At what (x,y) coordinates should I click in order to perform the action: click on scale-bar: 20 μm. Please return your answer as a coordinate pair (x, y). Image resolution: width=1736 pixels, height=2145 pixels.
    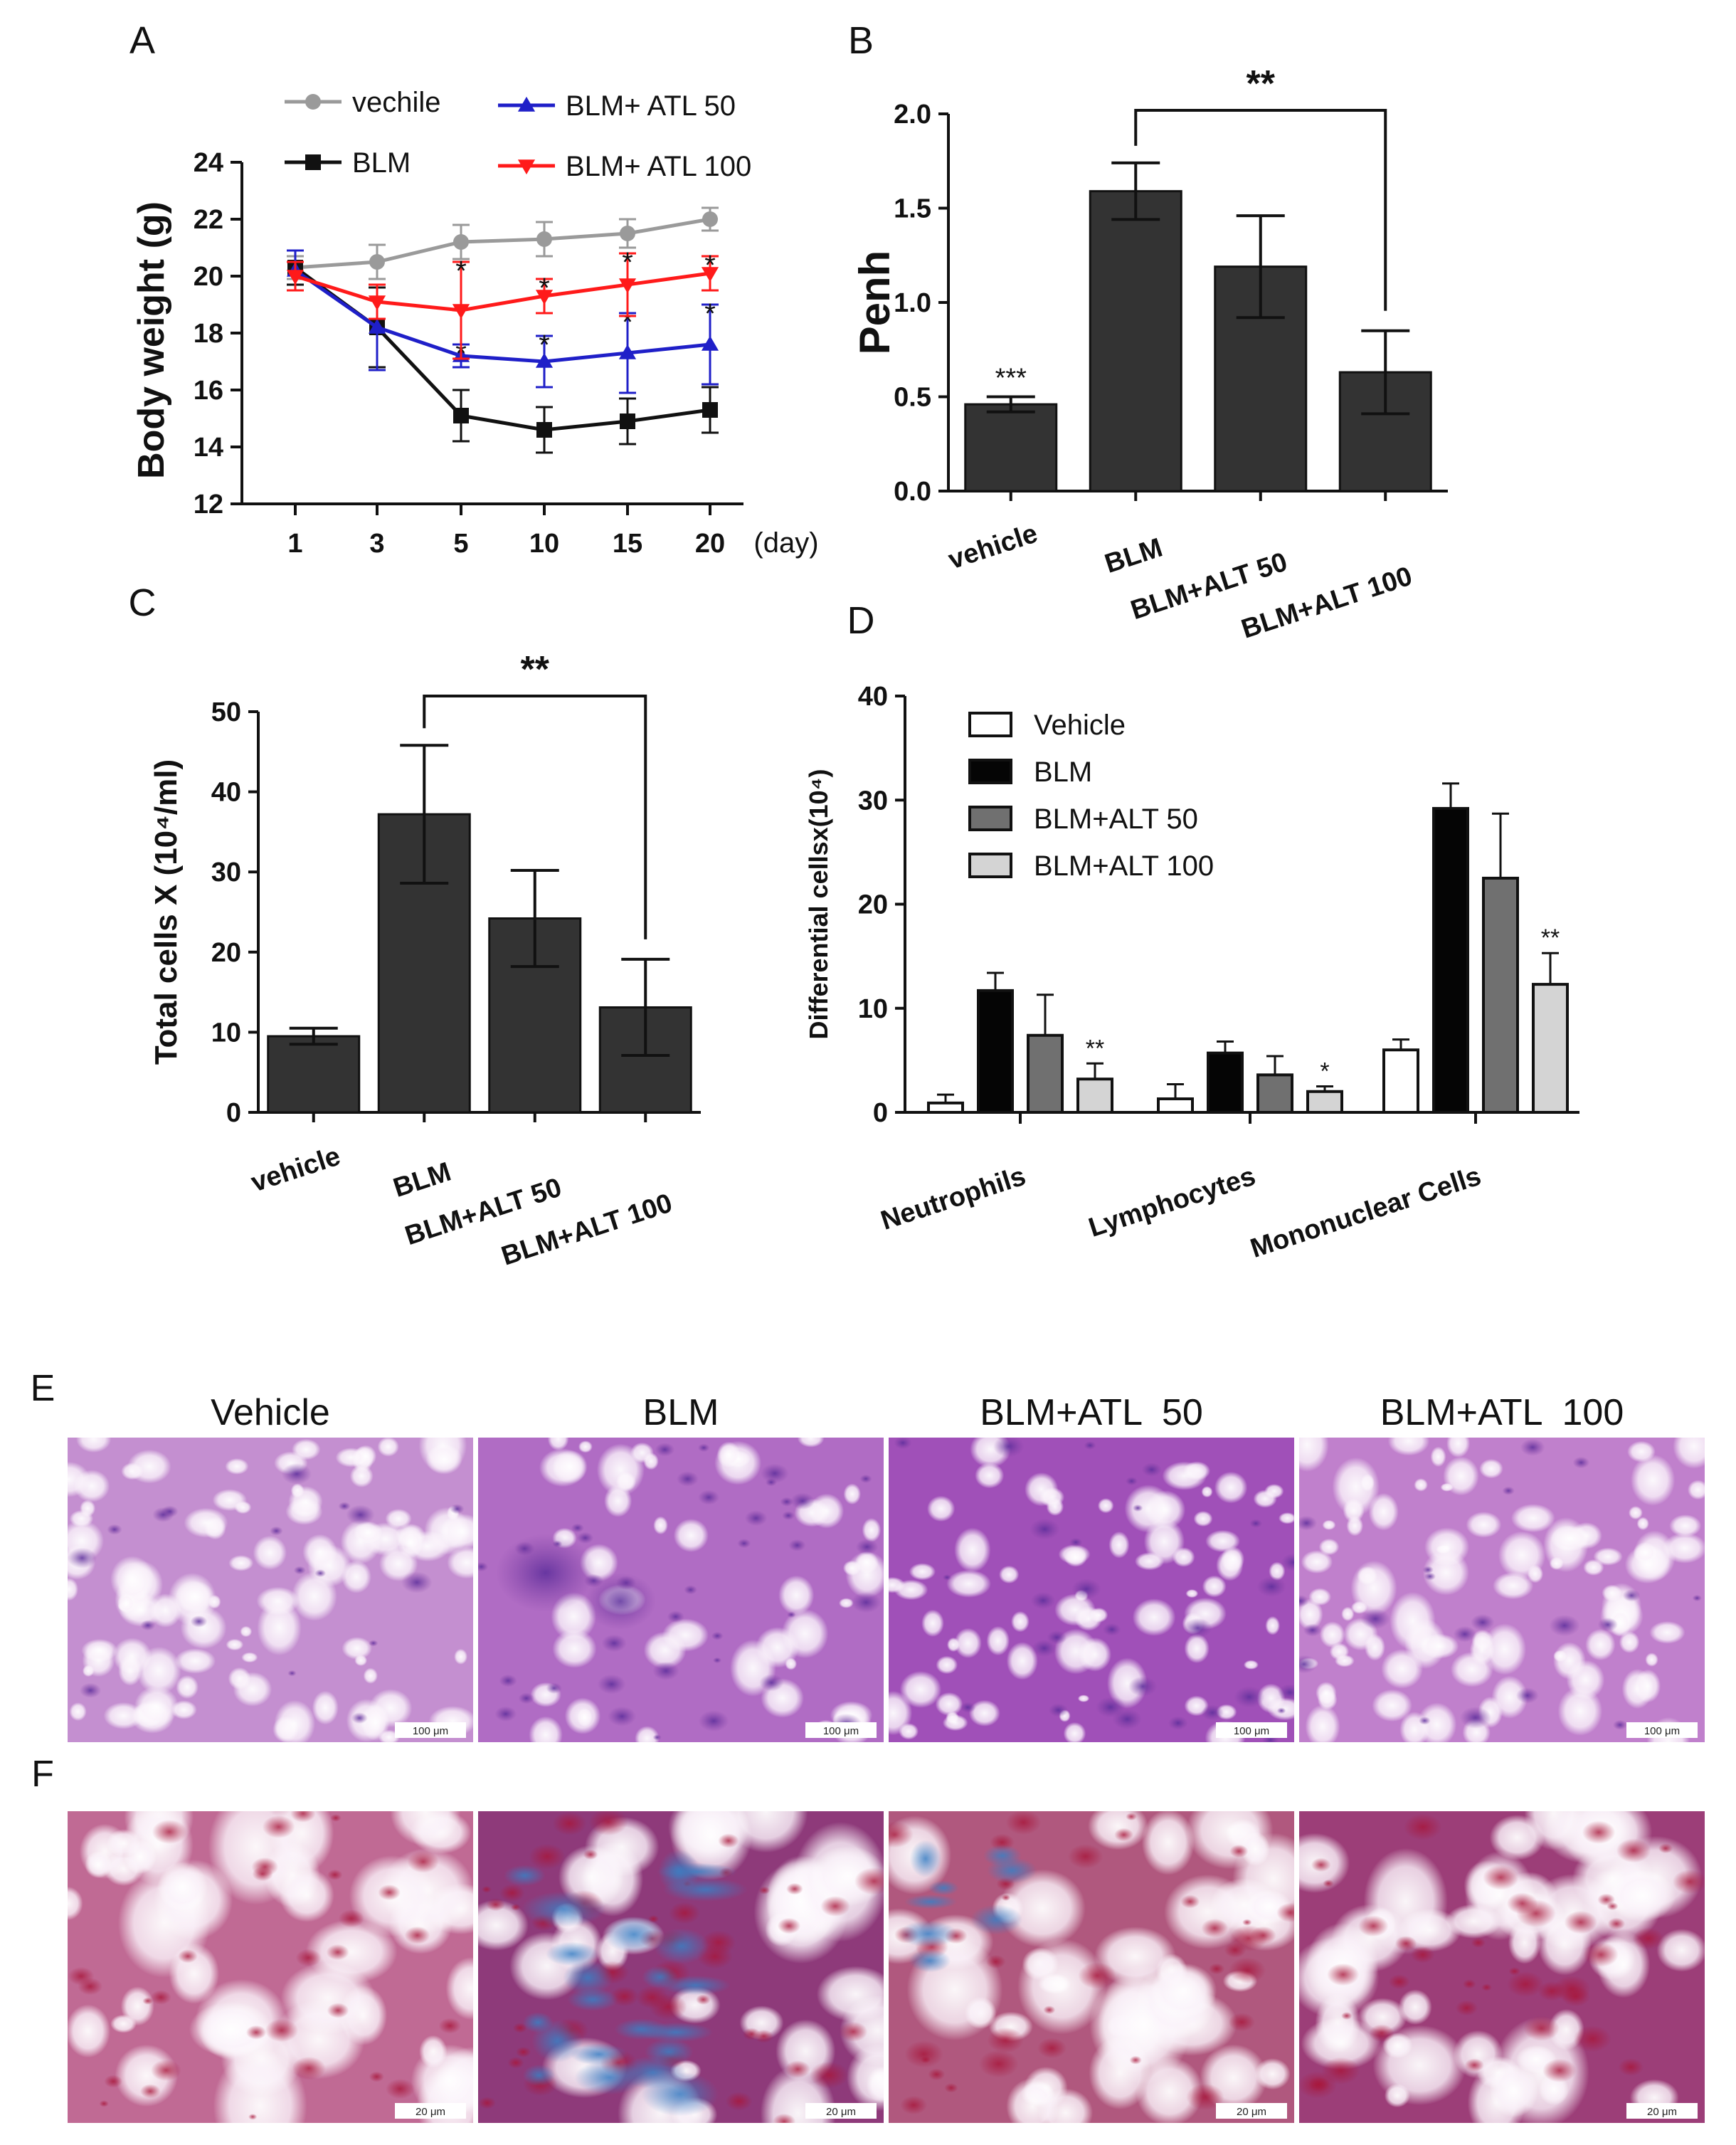
    Looking at the image, I should click on (841, 2111).